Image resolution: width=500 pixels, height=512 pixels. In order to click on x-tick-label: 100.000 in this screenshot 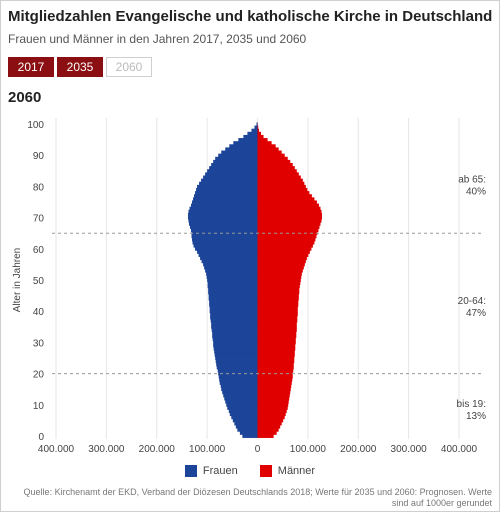, I will do `click(207, 449)`.